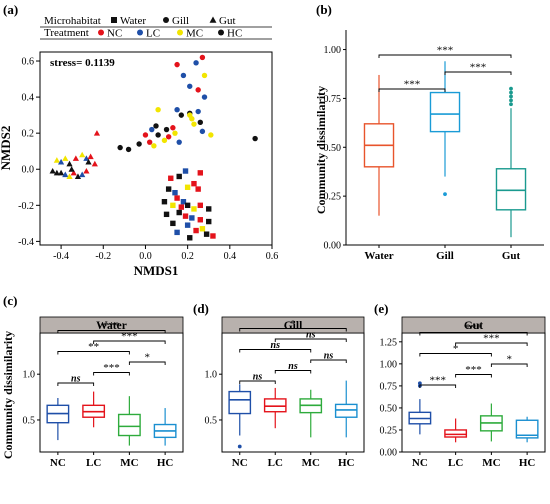 The height and width of the screenshot is (504, 550). What do you see at coordinates (324, 9) in the screenshot?
I see `panel-b-label: (b)` at bounding box center [324, 9].